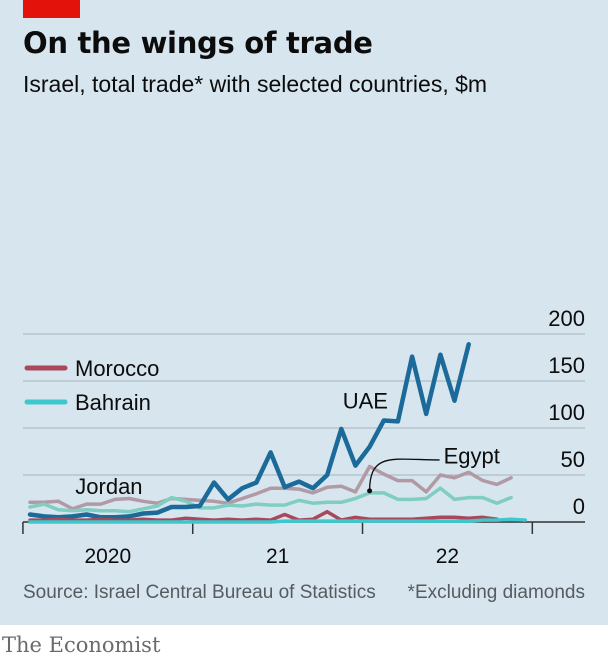 The height and width of the screenshot is (662, 608). Describe the element at coordinates (113, 402) in the screenshot. I see `legend-label-bahrain: Bahrain` at that location.